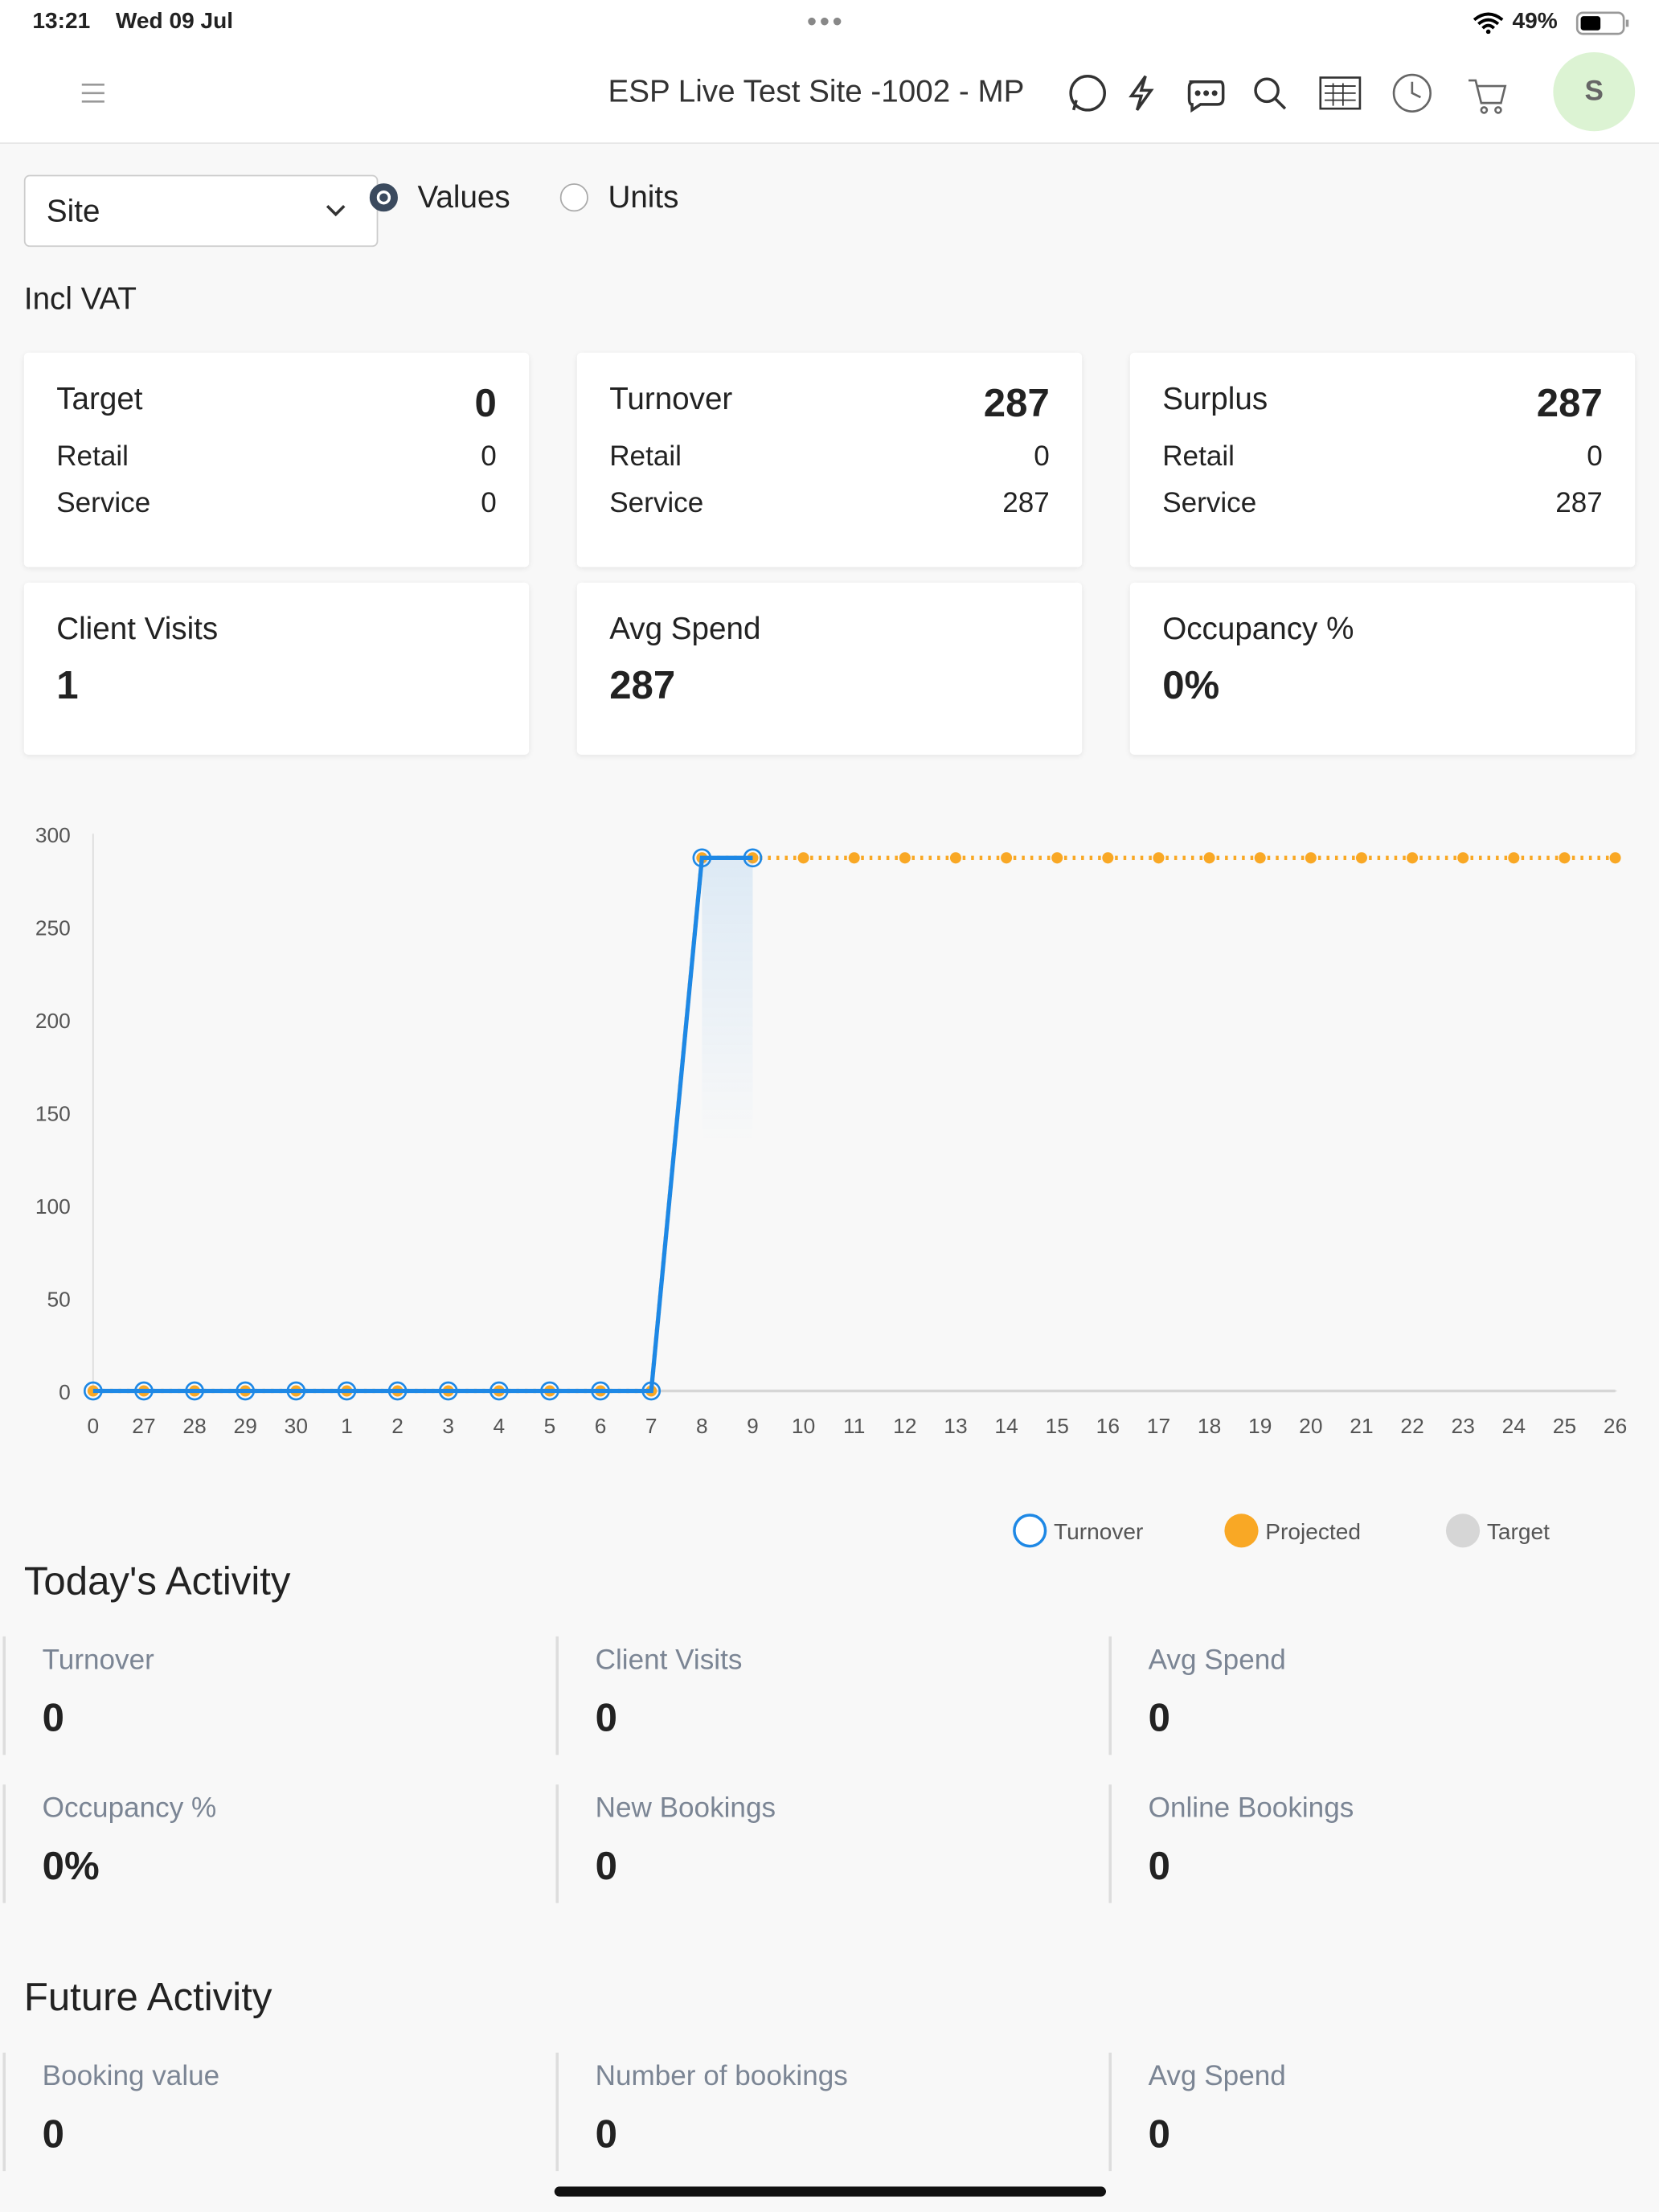 The height and width of the screenshot is (2212, 1659). I want to click on status-date: Wed 09 Jul, so click(174, 22).